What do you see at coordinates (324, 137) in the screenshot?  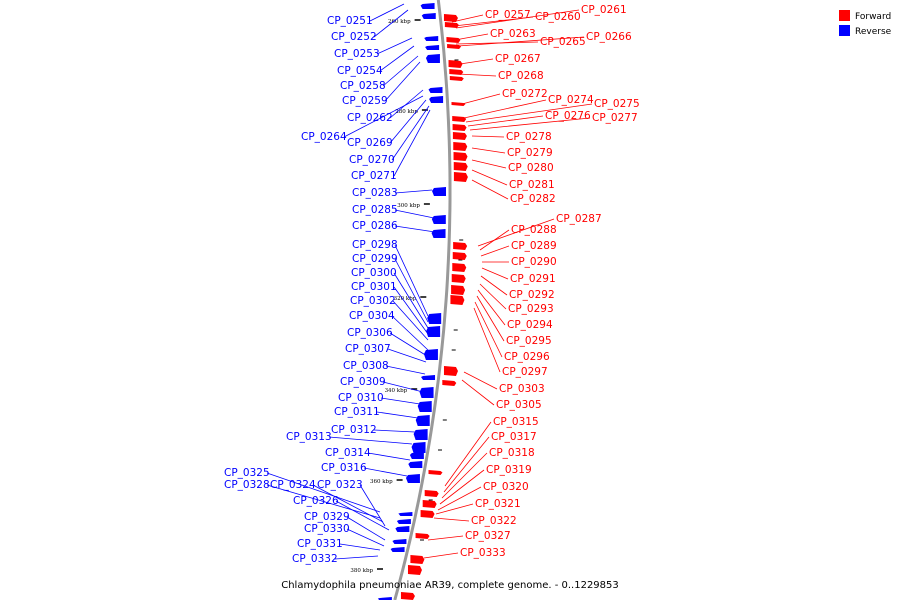 I see `reverse-gene-label: CP_0264` at bounding box center [324, 137].